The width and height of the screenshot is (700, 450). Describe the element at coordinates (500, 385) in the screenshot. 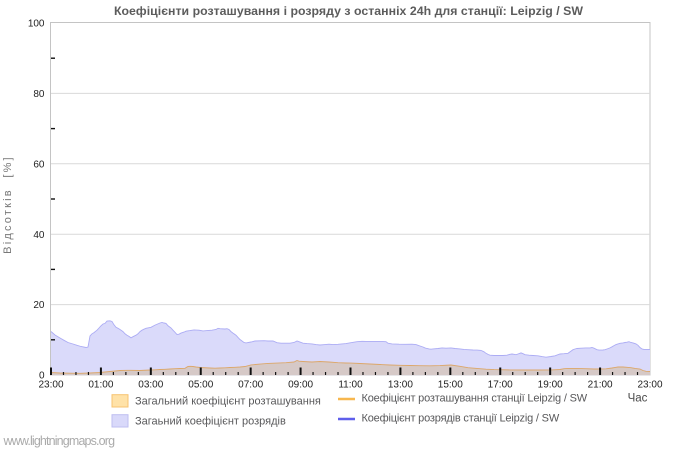

I see `svg-text: 17:00` at that location.